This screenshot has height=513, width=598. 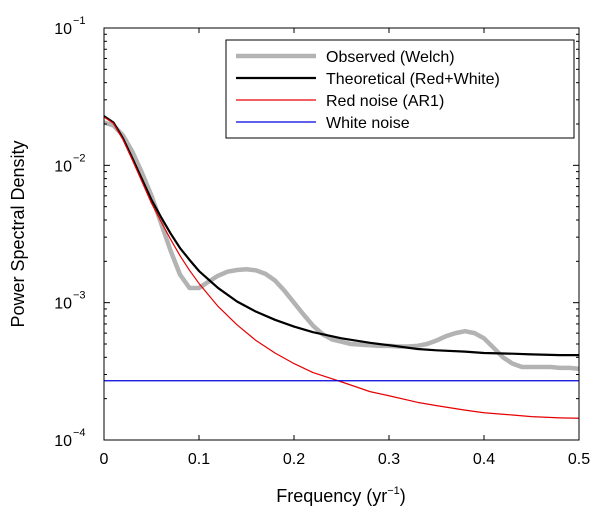 What do you see at coordinates (393, 491) in the screenshot?
I see `x-axis-label-exponent: −1` at bounding box center [393, 491].